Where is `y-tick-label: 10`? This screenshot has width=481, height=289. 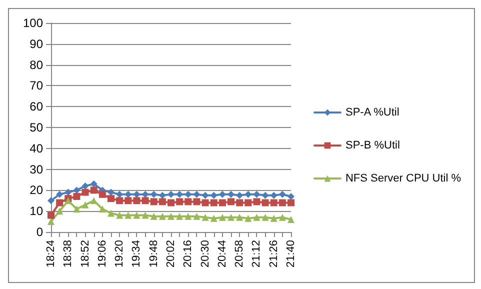 y-tick-label: 10 is located at coordinates (37, 211).